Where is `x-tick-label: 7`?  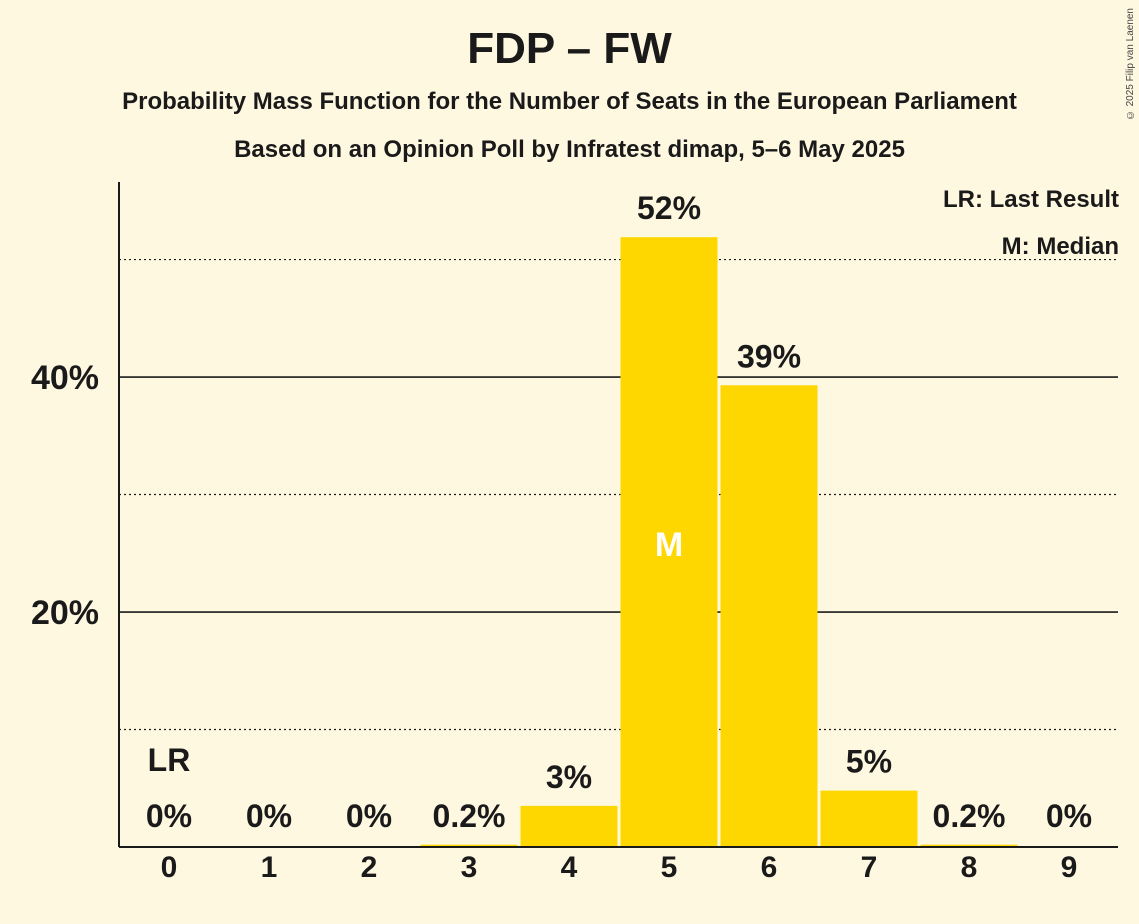 x-tick-label: 7 is located at coordinates (869, 867).